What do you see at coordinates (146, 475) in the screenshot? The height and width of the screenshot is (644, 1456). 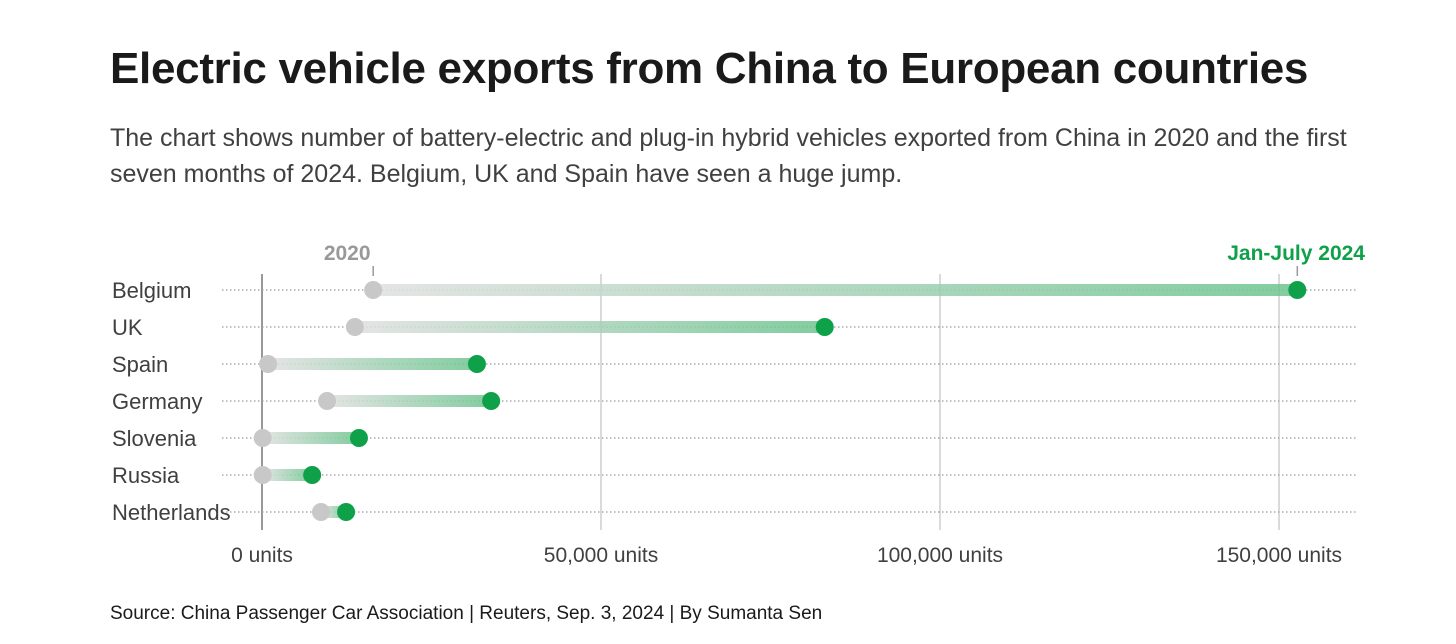 I see `category-label: Russia` at bounding box center [146, 475].